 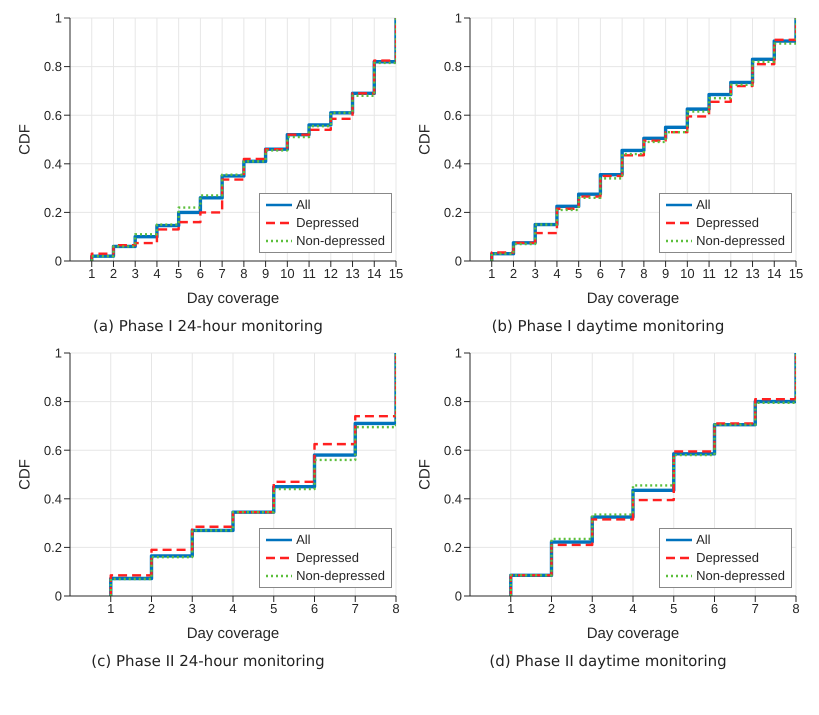 What do you see at coordinates (208, 661) in the screenshot?
I see `text: (c) Phase II 24-hour monitoring` at bounding box center [208, 661].